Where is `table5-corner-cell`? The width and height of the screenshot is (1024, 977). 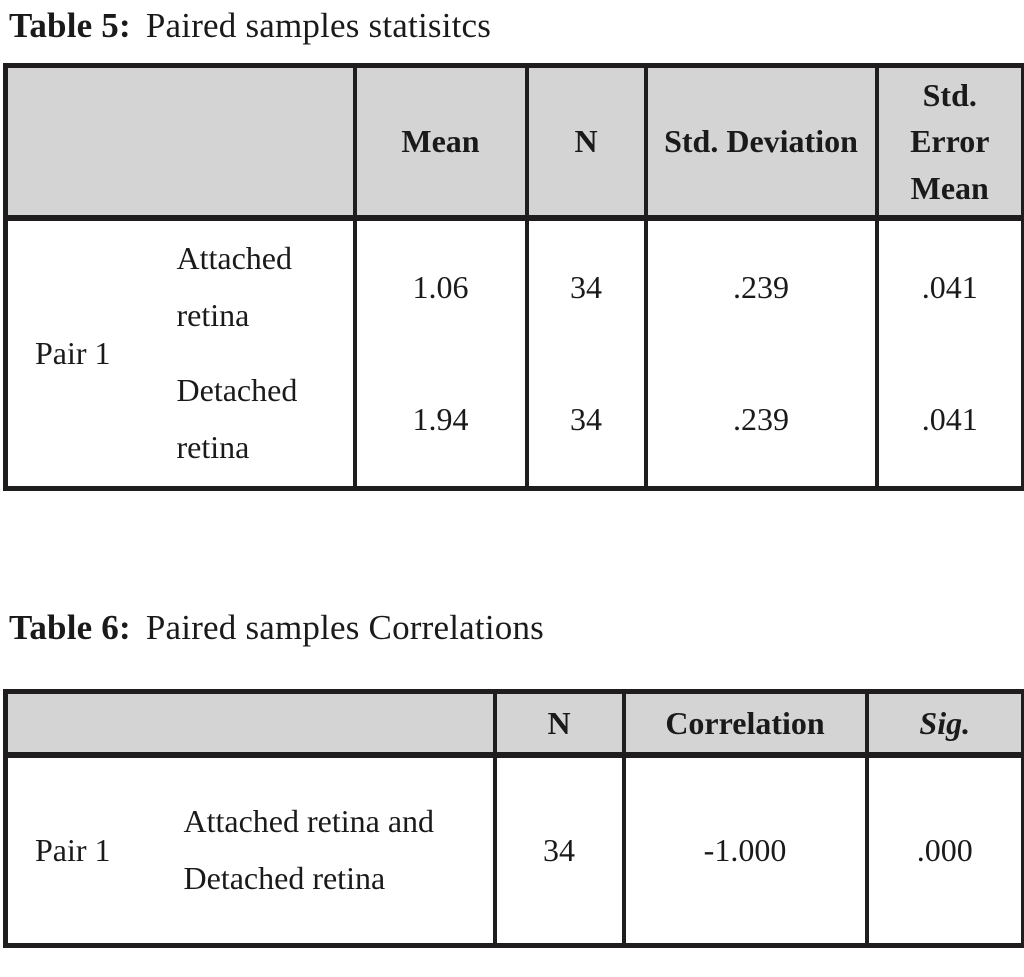 table5-corner-cell is located at coordinates (180, 142).